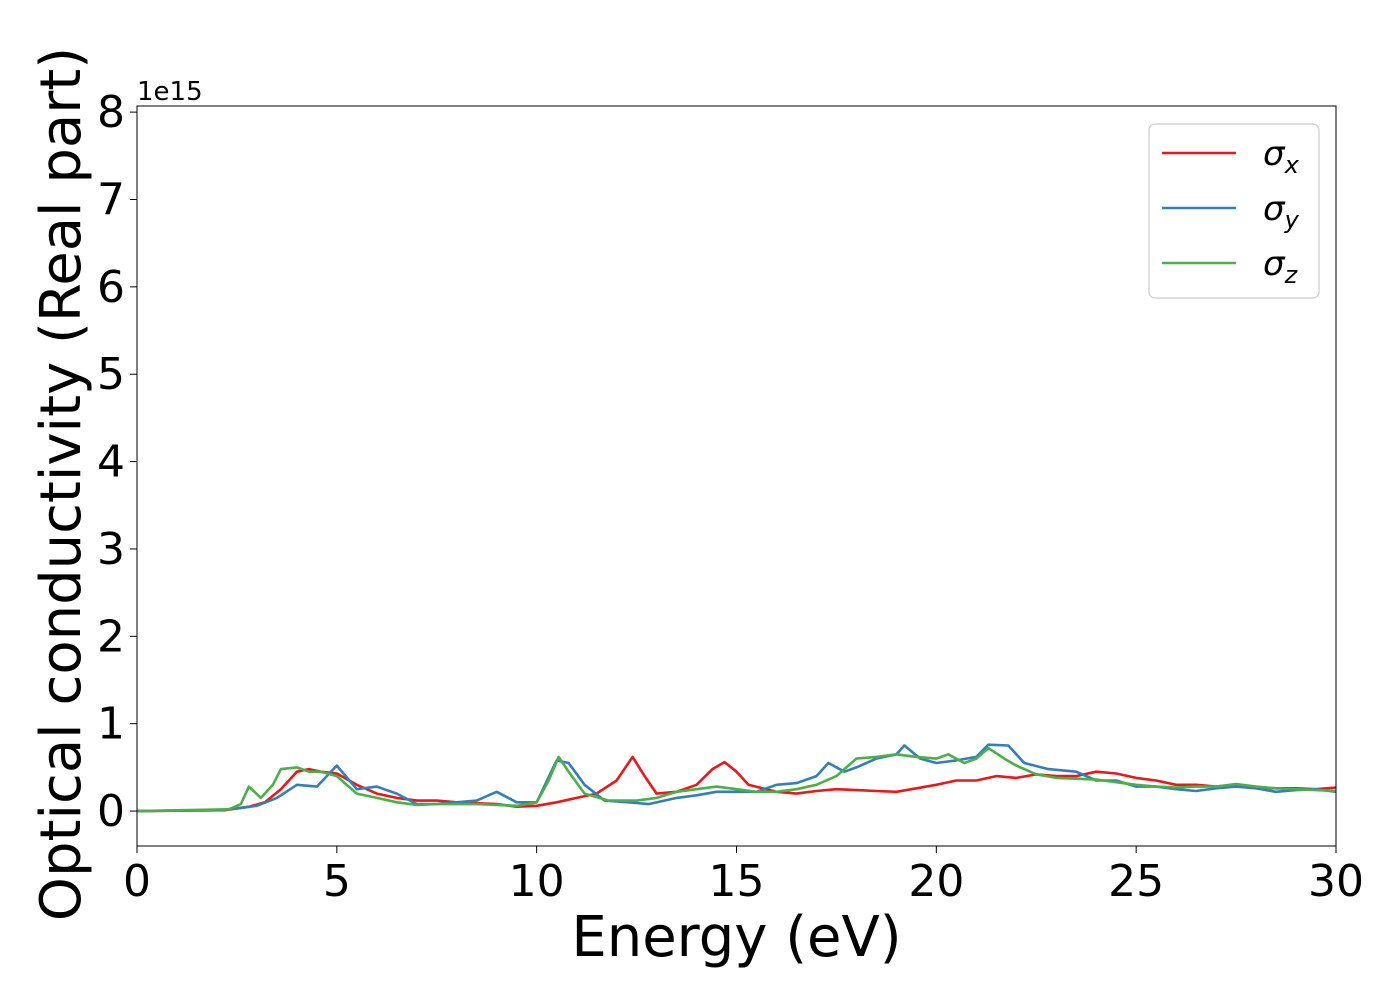 The image size is (1400, 1000). I want to click on y-tick-label: 4, so click(111, 462).